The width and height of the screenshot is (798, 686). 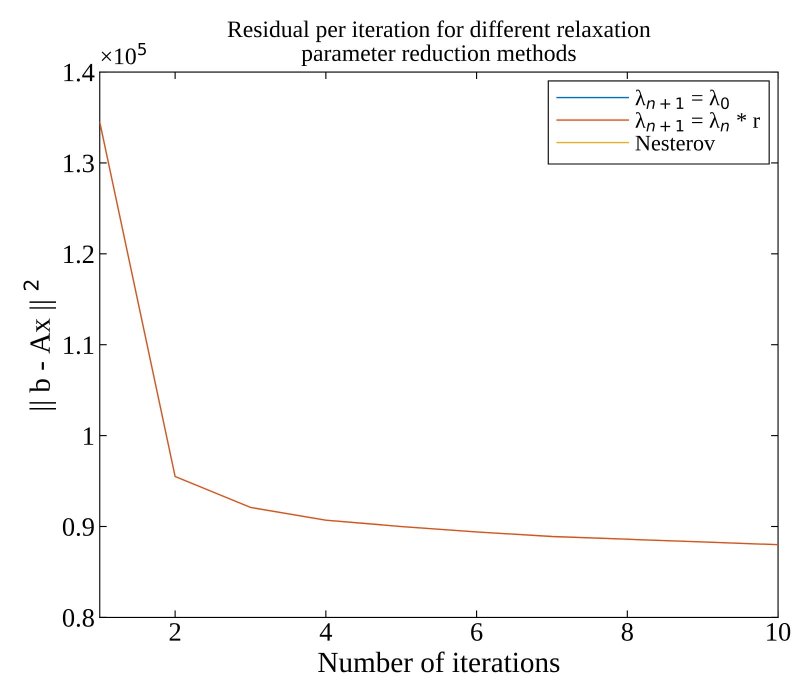 What do you see at coordinates (79, 345) in the screenshot?
I see `y-tick-label: 1.1` at bounding box center [79, 345].